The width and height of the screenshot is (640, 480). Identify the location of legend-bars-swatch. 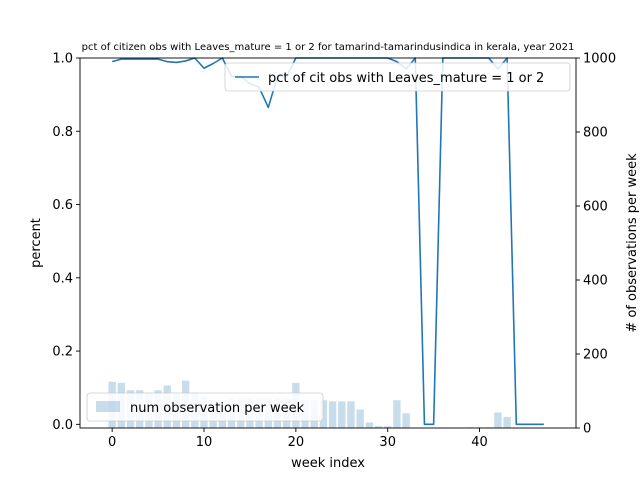
(108, 406).